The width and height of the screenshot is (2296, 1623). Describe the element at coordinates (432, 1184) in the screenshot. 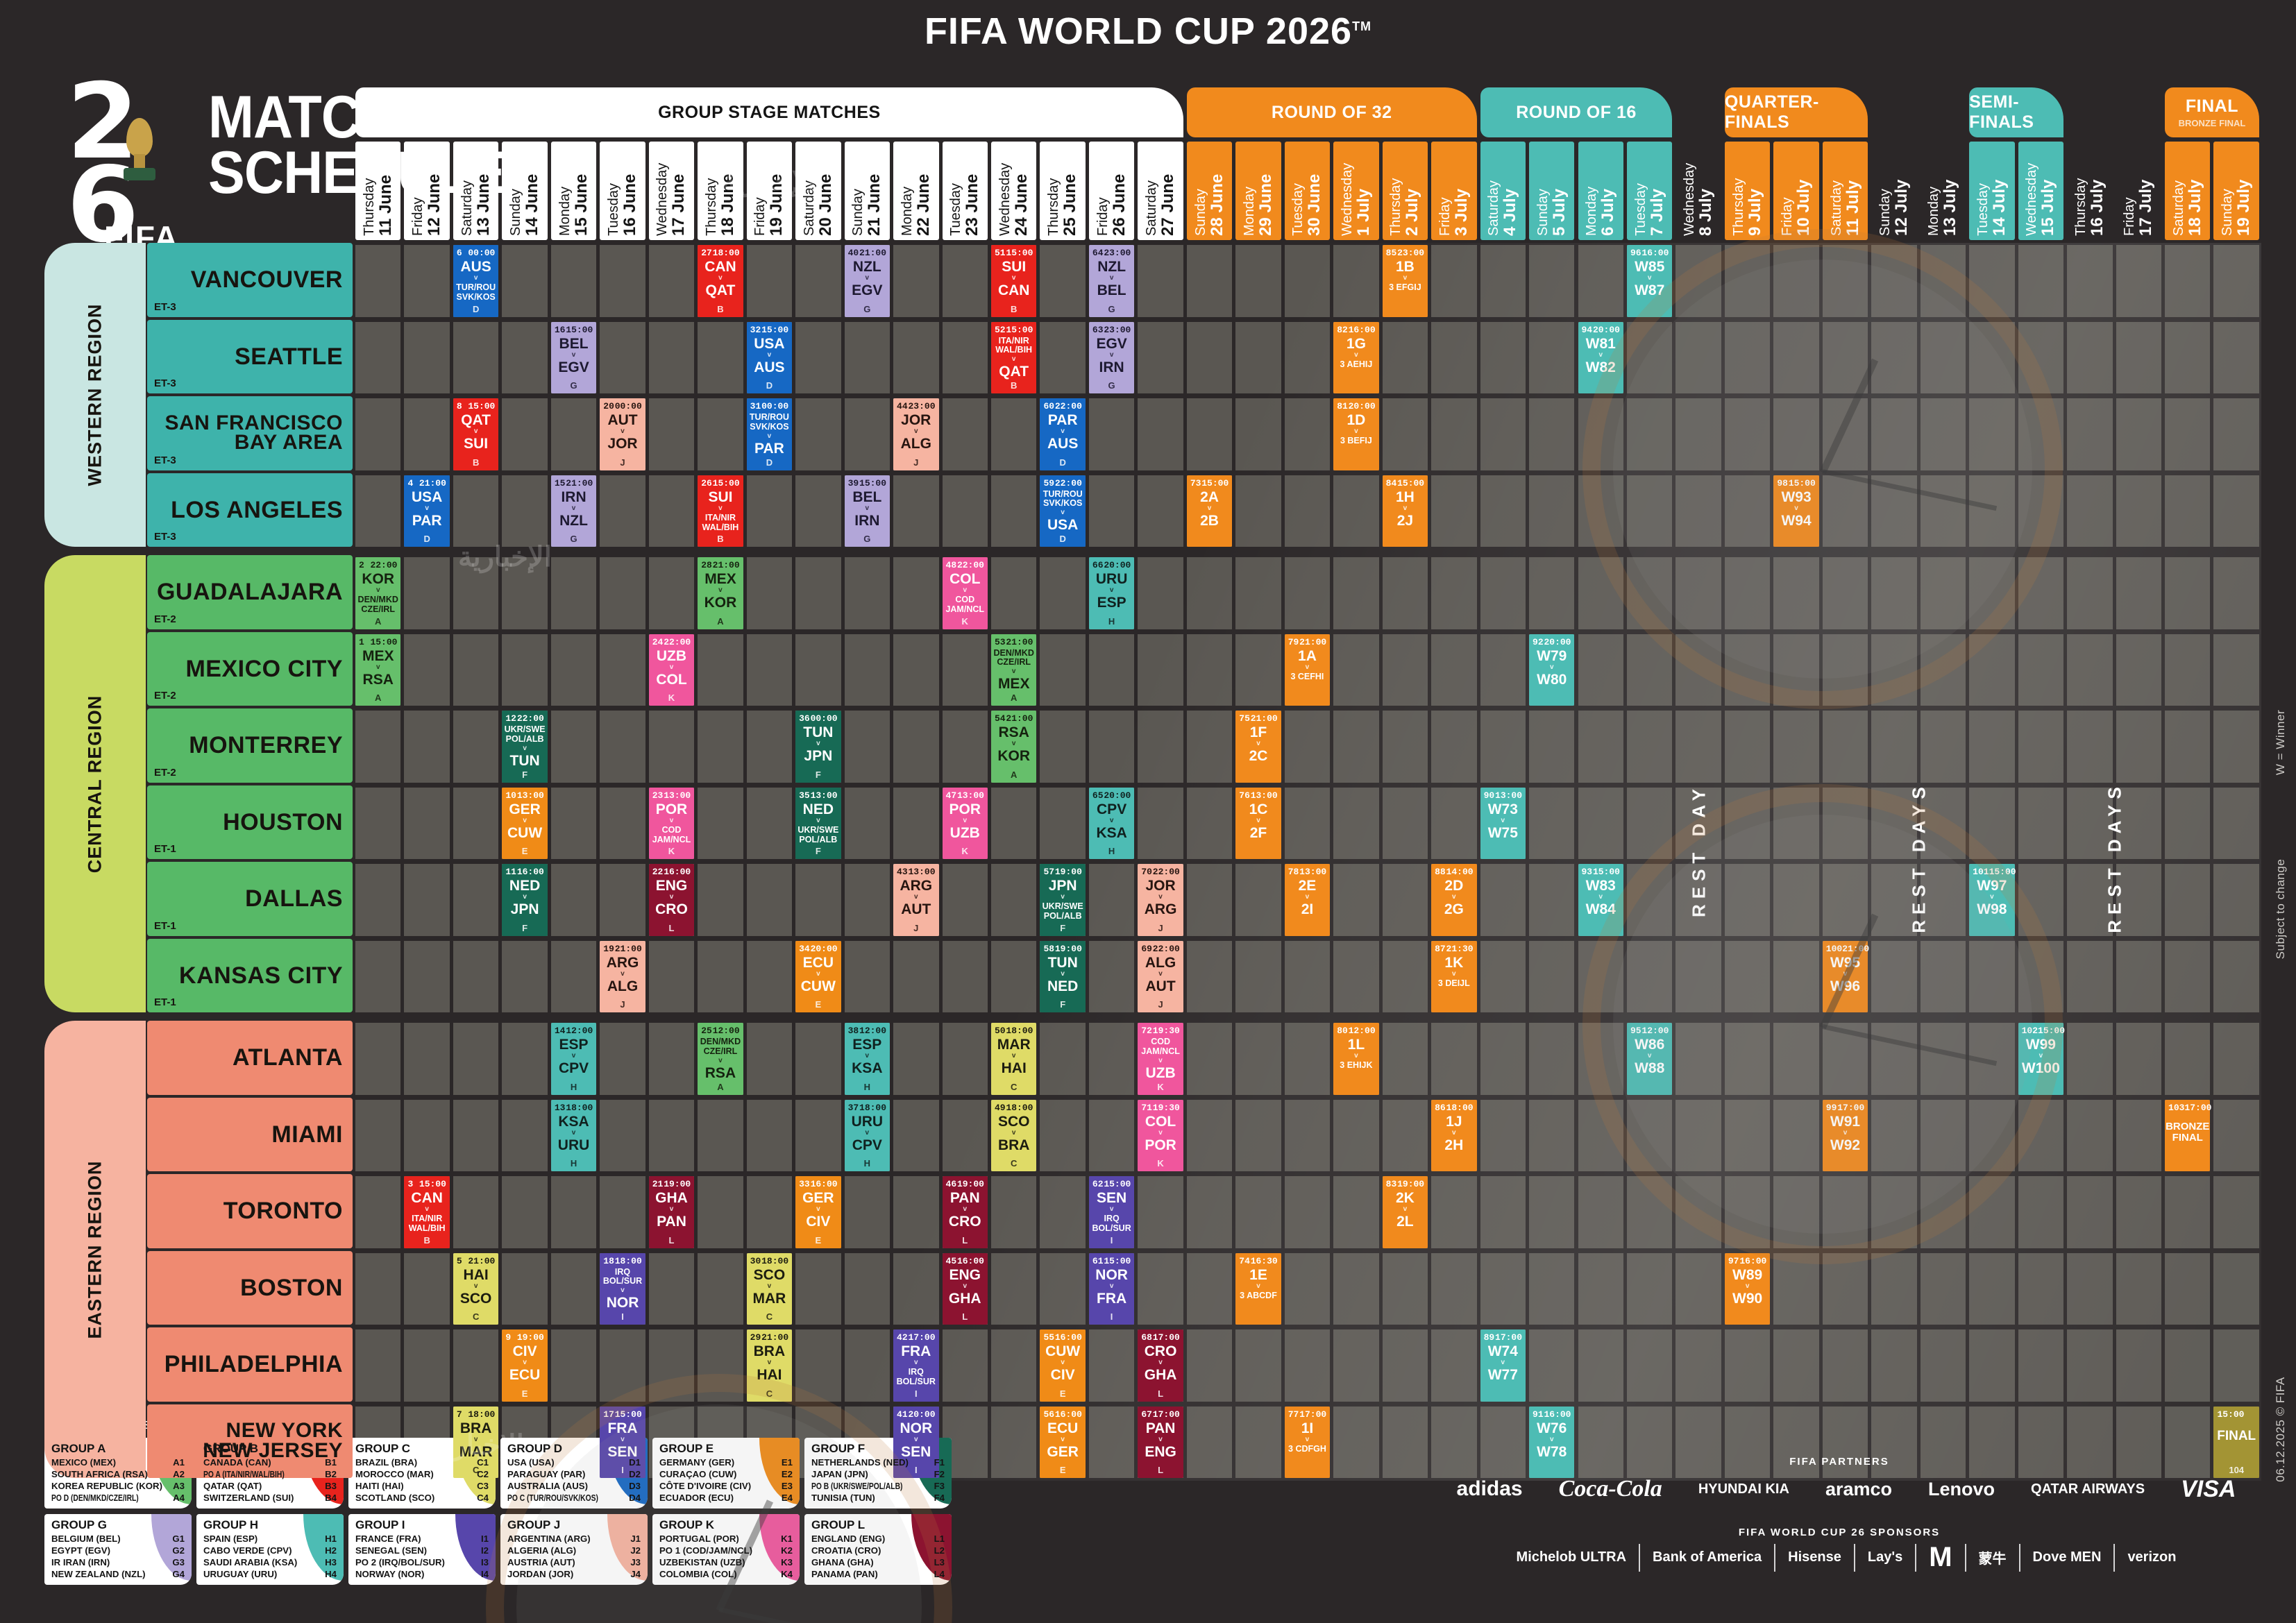

I see `match-time: 15:00` at that location.